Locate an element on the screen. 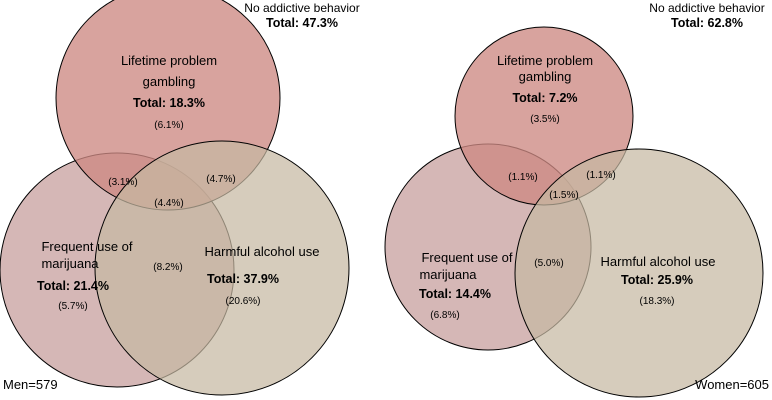 Image resolution: width=772 pixels, height=400 pixels. women-gambling-alcohol-pct: (1.1%) is located at coordinates (600, 175).